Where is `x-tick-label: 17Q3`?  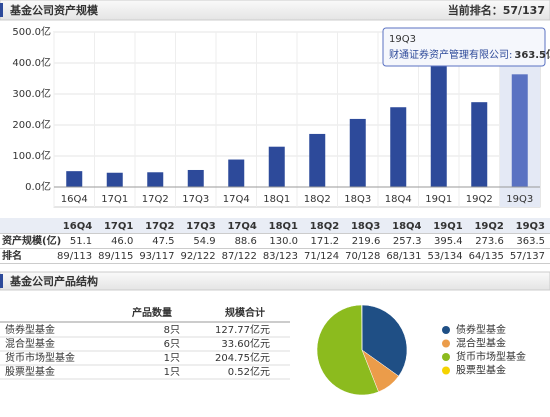 x-tick-label: 17Q3 is located at coordinates (195, 199).